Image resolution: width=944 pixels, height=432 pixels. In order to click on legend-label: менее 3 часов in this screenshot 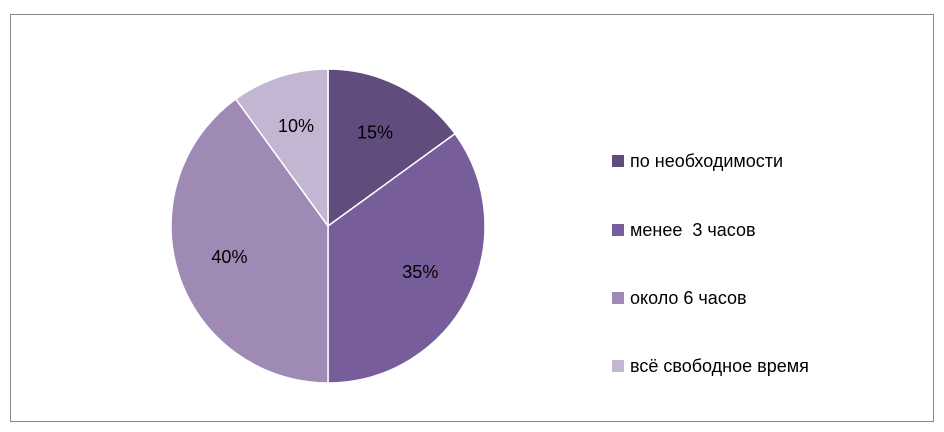, I will do `click(693, 230)`.